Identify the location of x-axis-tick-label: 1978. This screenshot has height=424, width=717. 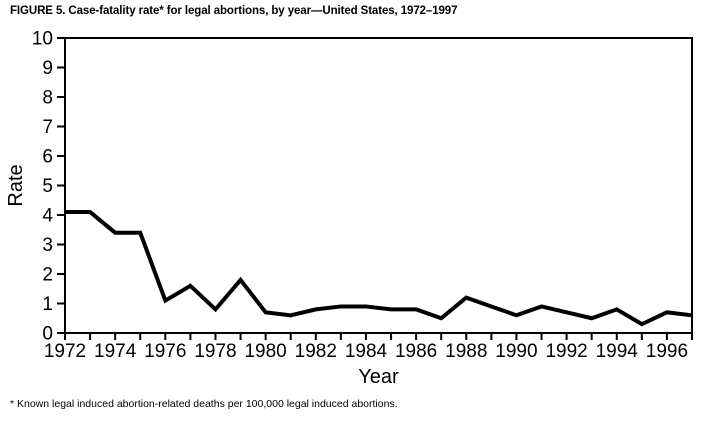
(215, 351).